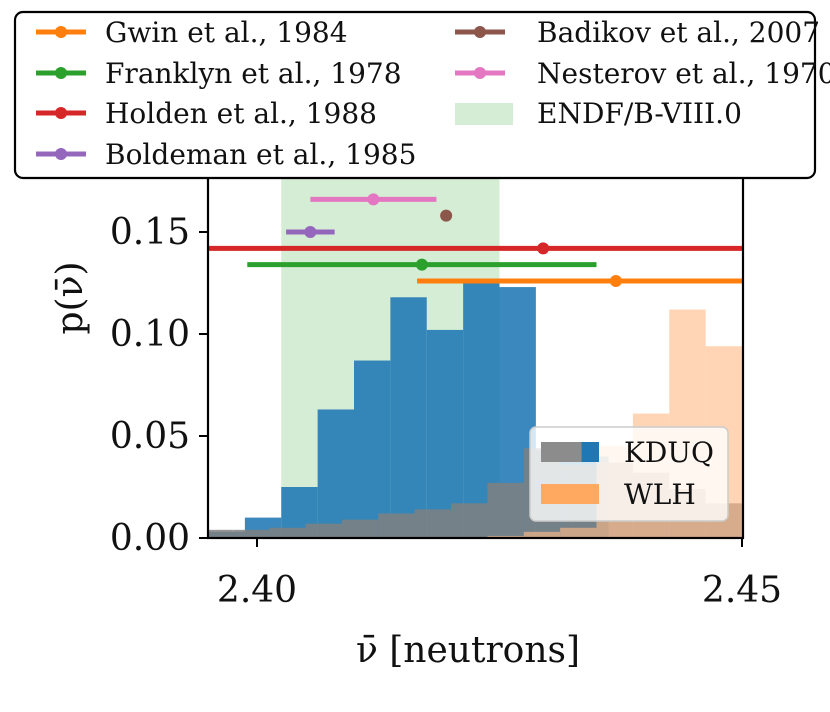  What do you see at coordinates (150, 436) in the screenshot?
I see `y-tick-label: 0.05` at bounding box center [150, 436].